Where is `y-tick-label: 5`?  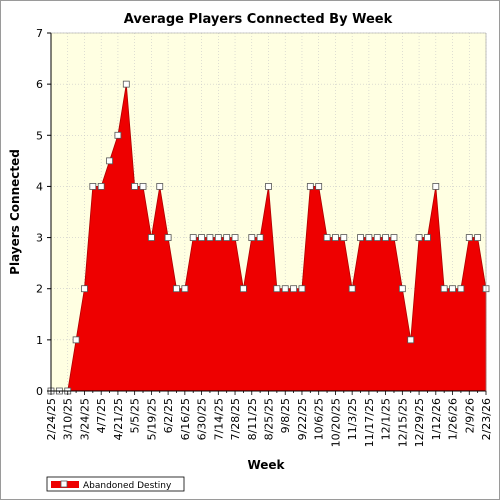 y-tick-label: 5 is located at coordinates (39, 135).